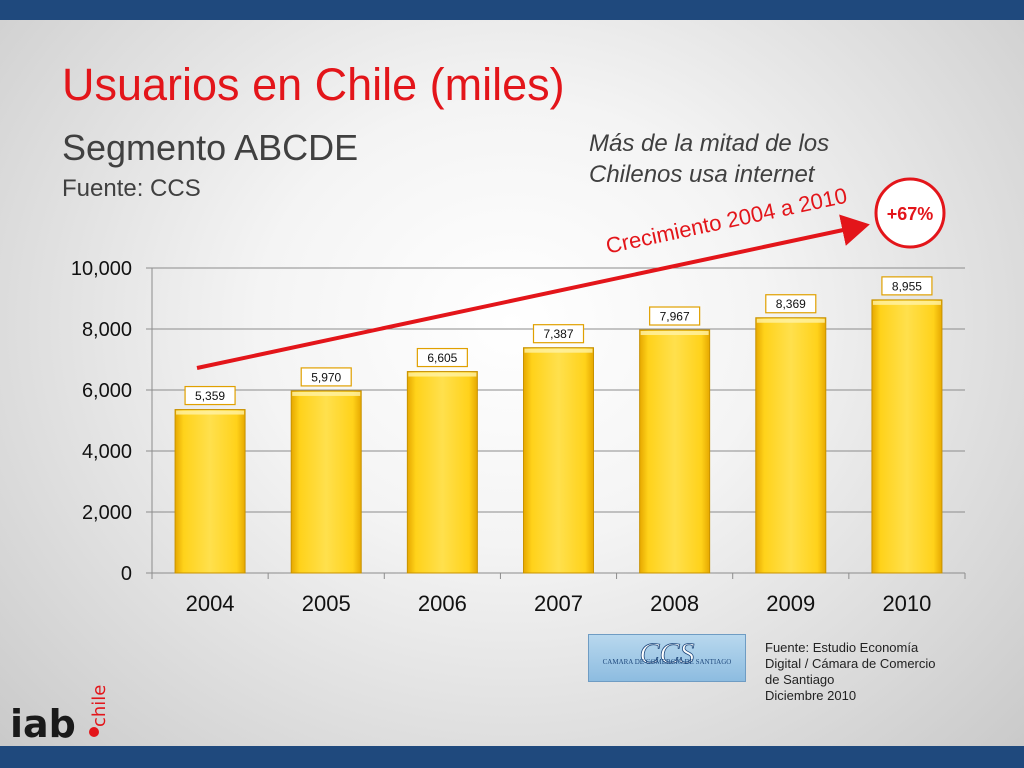 Image resolution: width=1024 pixels, height=768 pixels. Describe the element at coordinates (131, 188) in the screenshot. I see `source-line: Fuente: CCS` at that location.